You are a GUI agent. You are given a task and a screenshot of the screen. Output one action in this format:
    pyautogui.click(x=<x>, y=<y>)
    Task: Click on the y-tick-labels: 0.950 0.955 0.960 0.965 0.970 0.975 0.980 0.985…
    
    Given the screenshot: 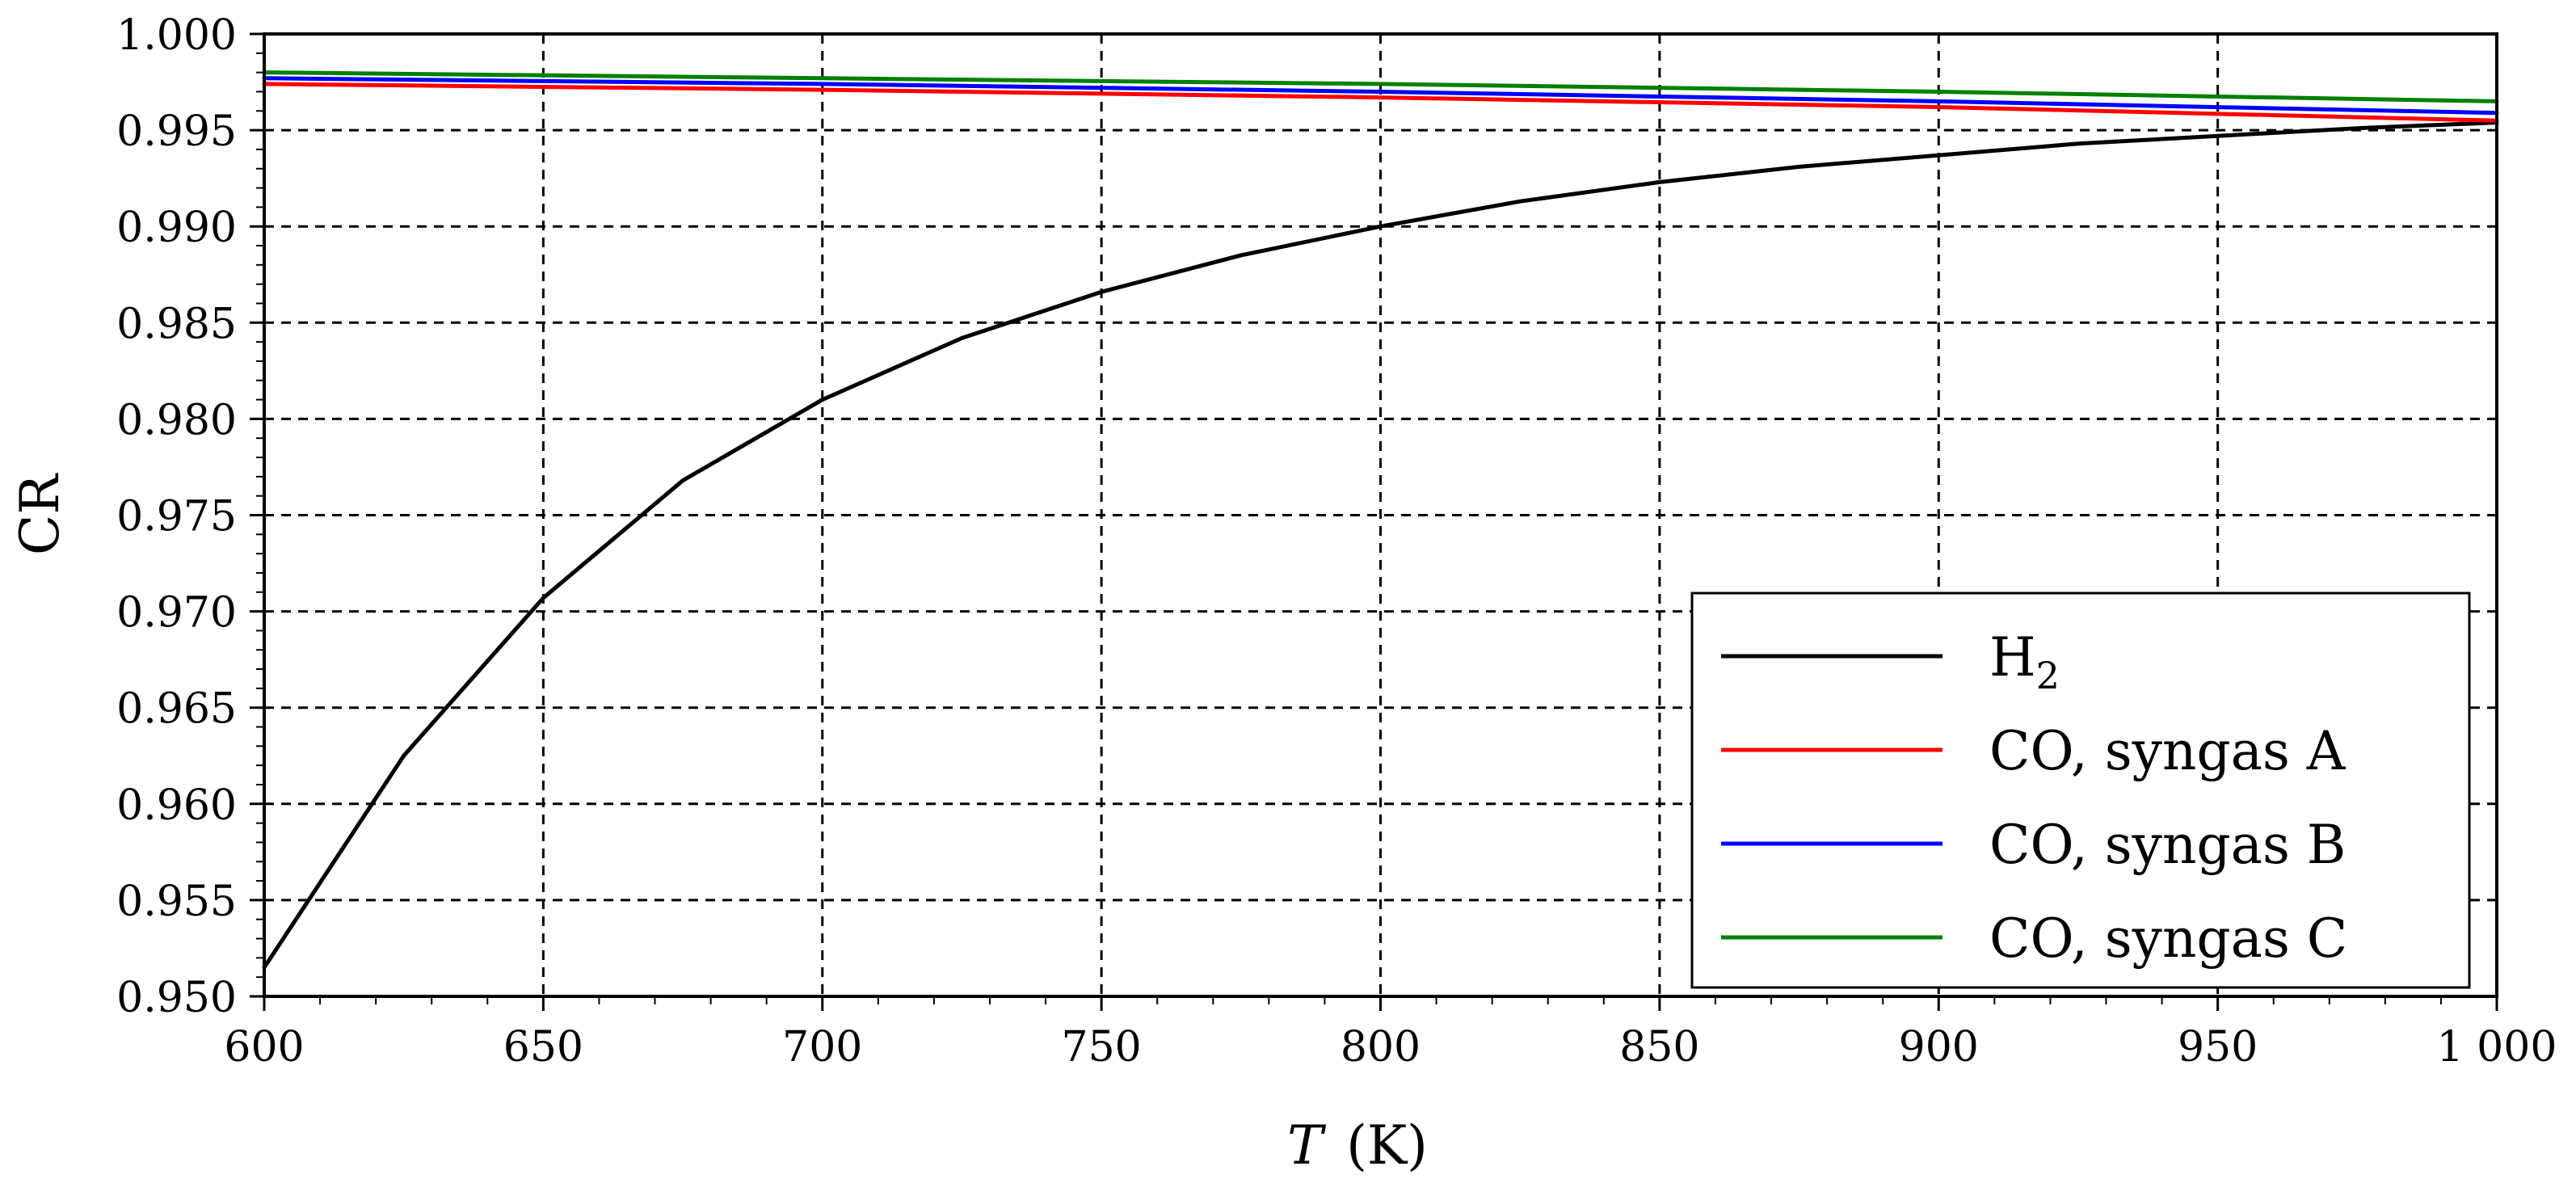 What is the action you would take?
    pyautogui.click(x=176, y=516)
    